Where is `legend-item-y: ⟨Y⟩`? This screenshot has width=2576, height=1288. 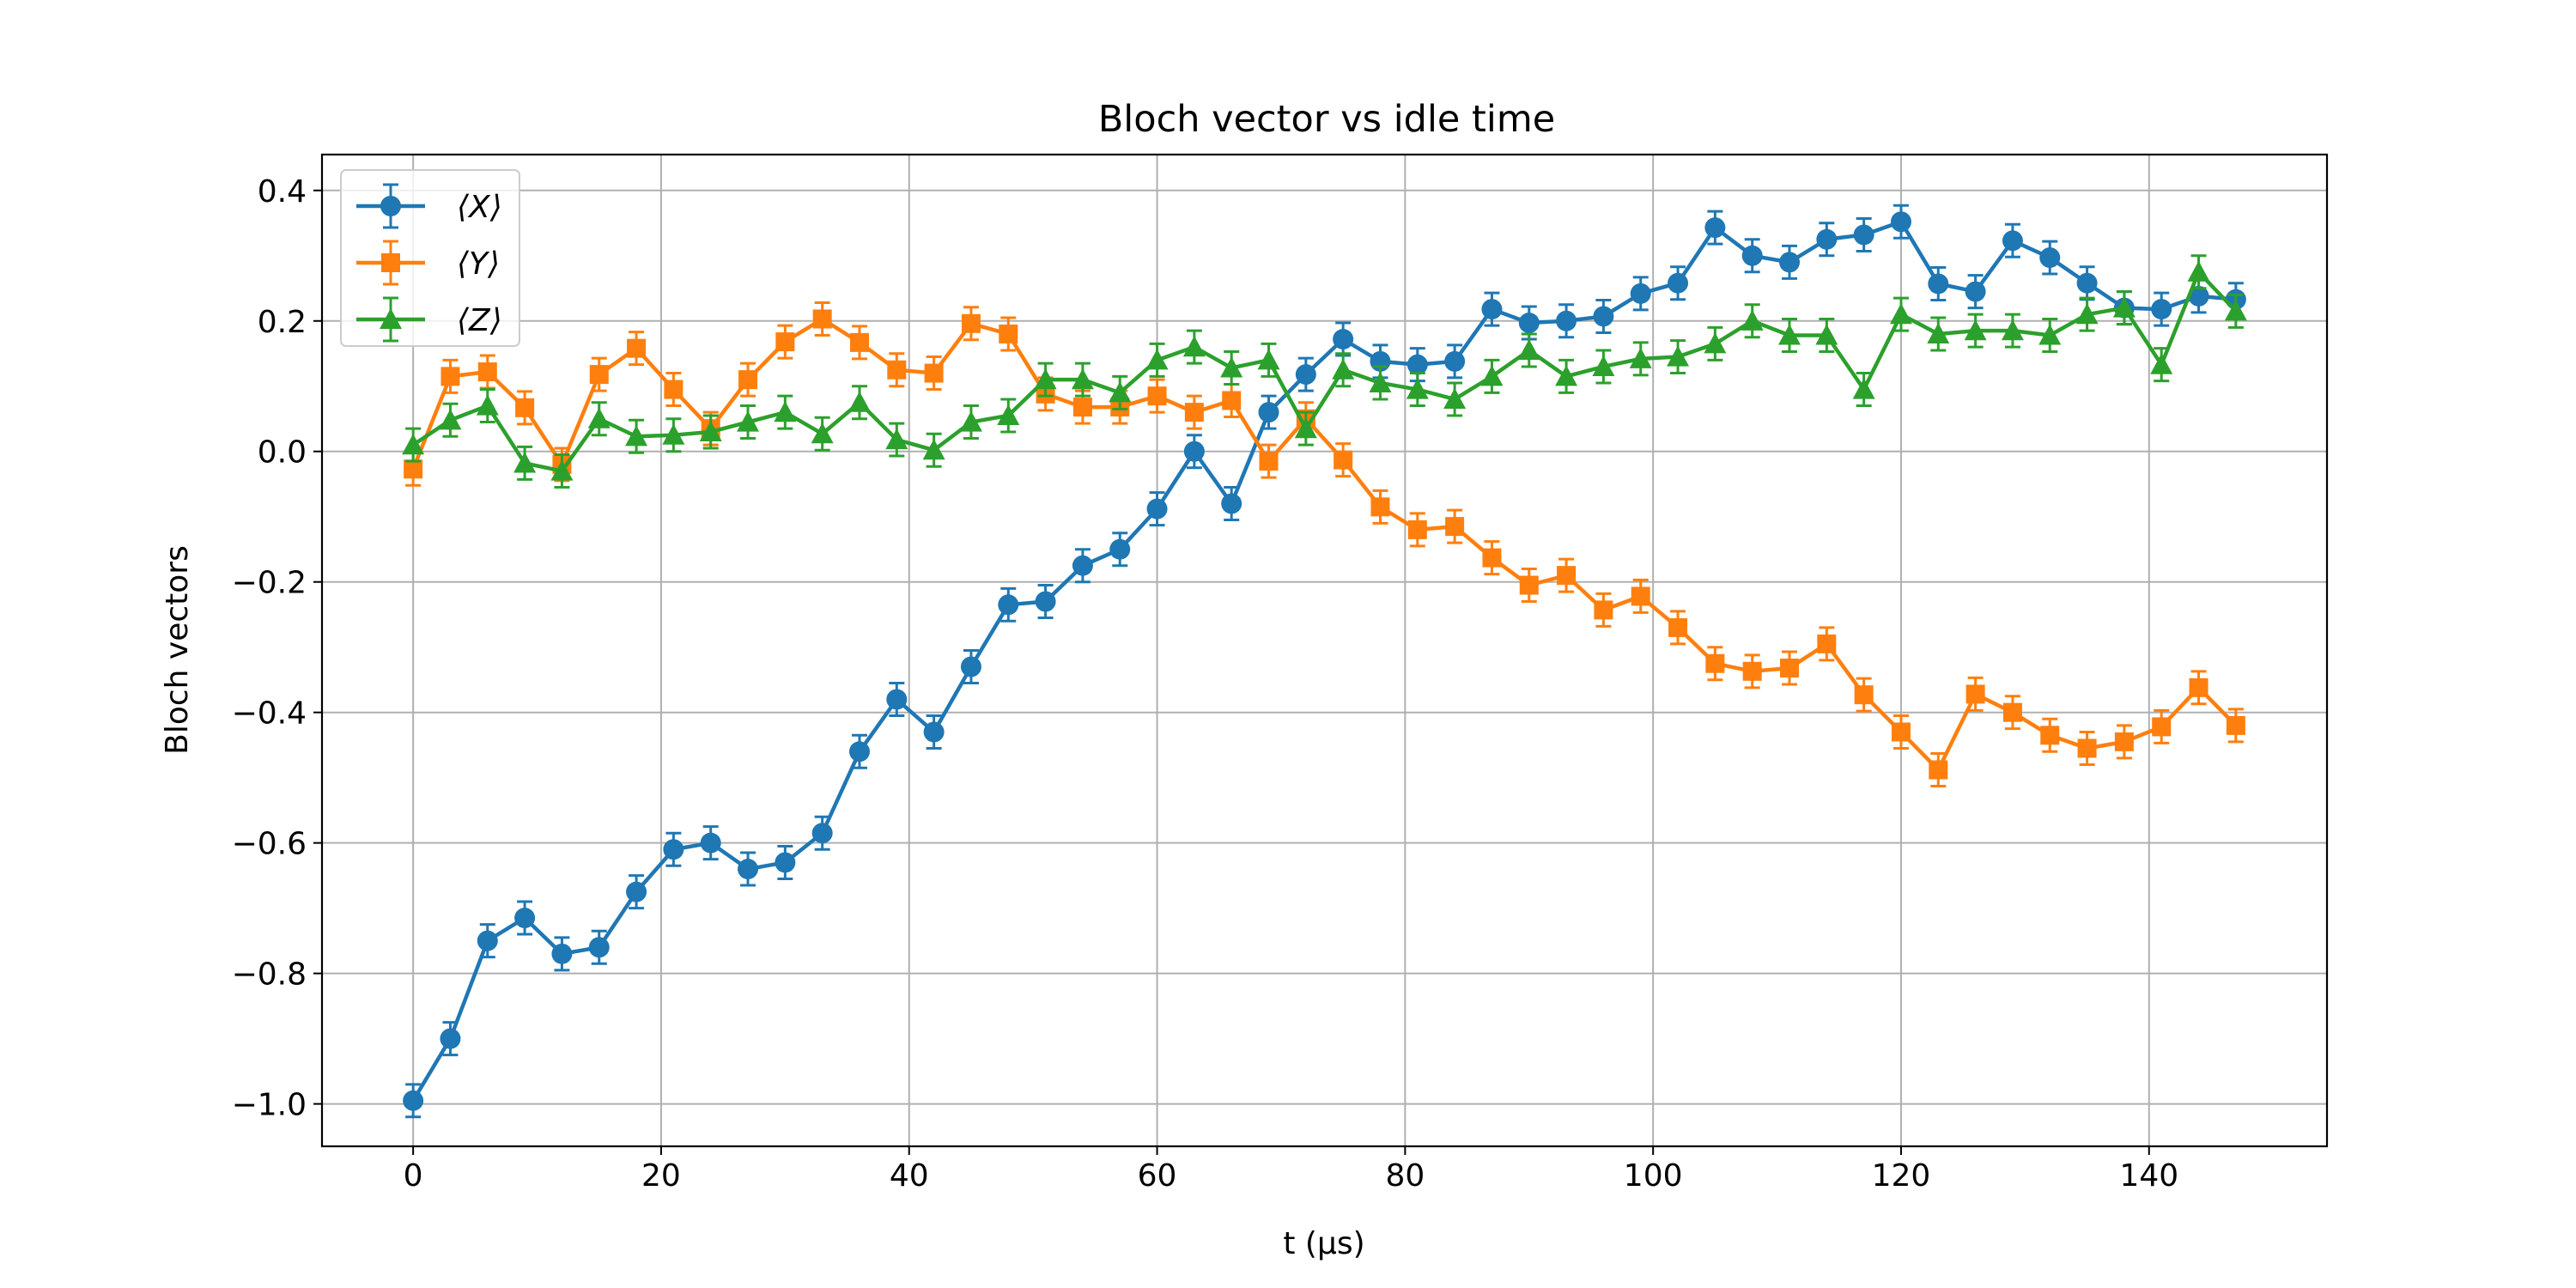 legend-item-y: ⟨Y⟩ is located at coordinates (428, 263).